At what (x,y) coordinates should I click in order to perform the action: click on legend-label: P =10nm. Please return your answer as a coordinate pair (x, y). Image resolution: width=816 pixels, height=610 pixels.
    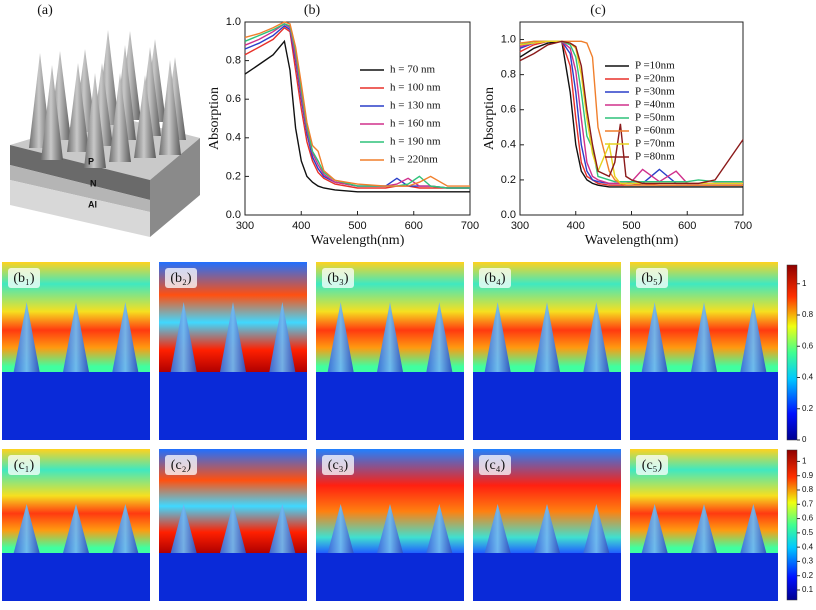
    Looking at the image, I should click on (655, 66).